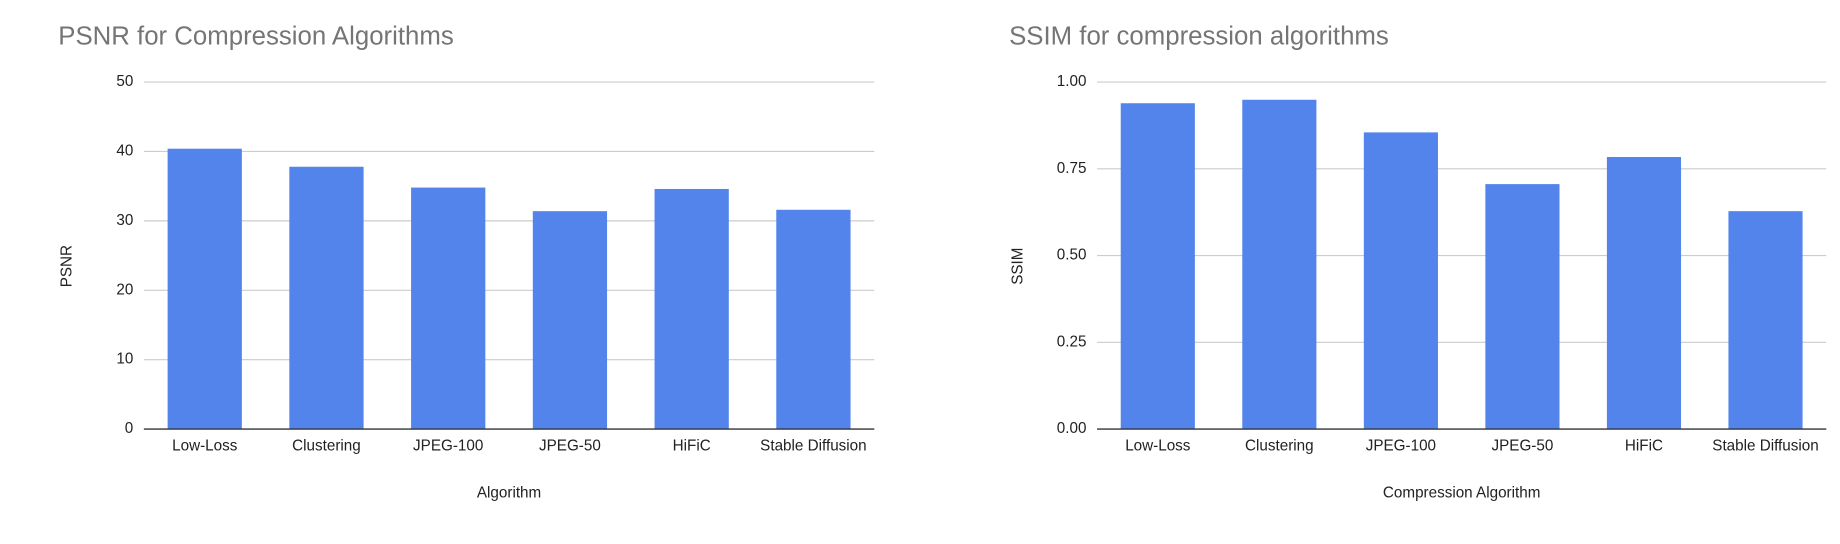 This screenshot has width=1840, height=544. I want to click on x-axis-label: Algorithm, so click(509, 493).